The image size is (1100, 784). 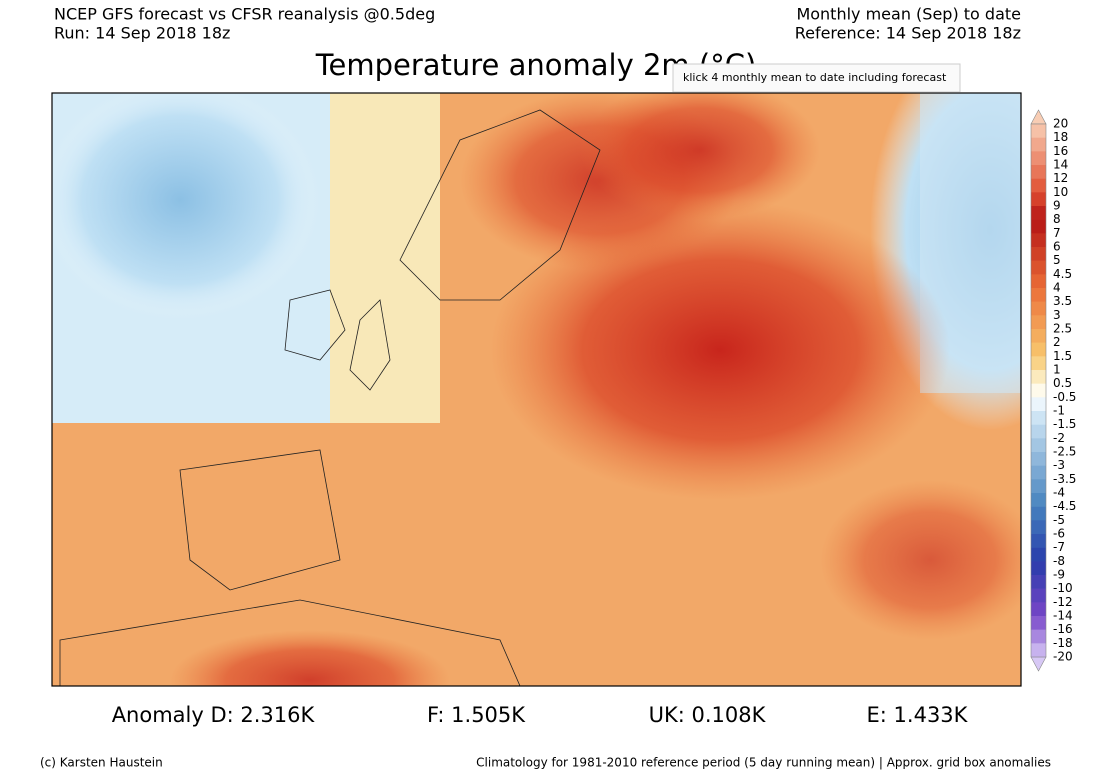 What do you see at coordinates (1064, 506) in the screenshot?
I see `colorbar-label: -4.5` at bounding box center [1064, 506].